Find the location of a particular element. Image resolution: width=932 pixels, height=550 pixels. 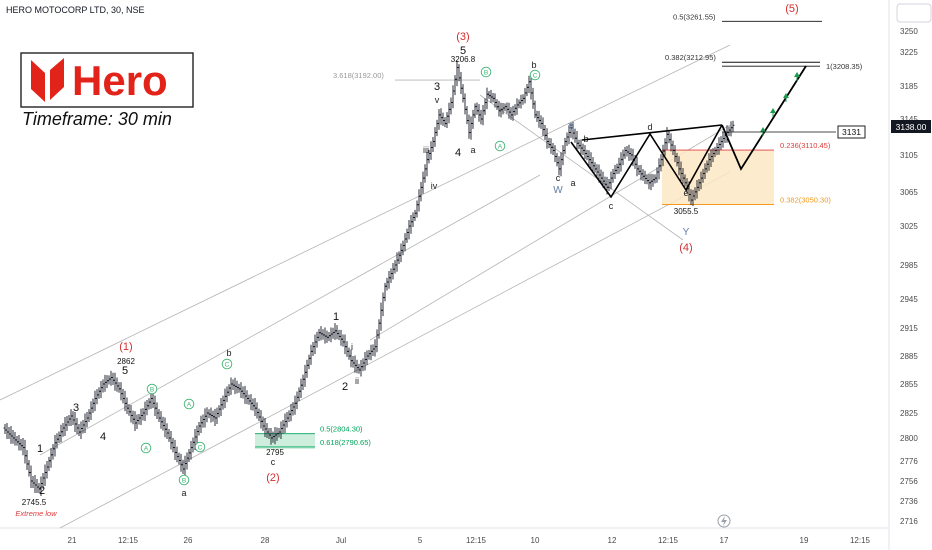

fib-zone-green is located at coordinates (285, 441).